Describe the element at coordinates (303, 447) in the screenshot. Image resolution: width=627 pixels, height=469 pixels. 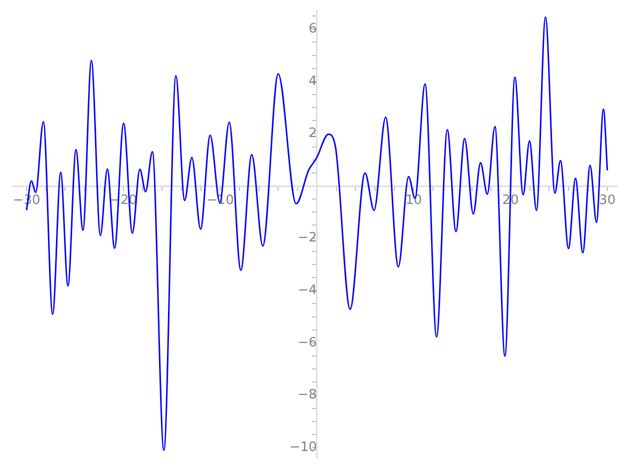
I see `y-tick-label: −10` at that location.